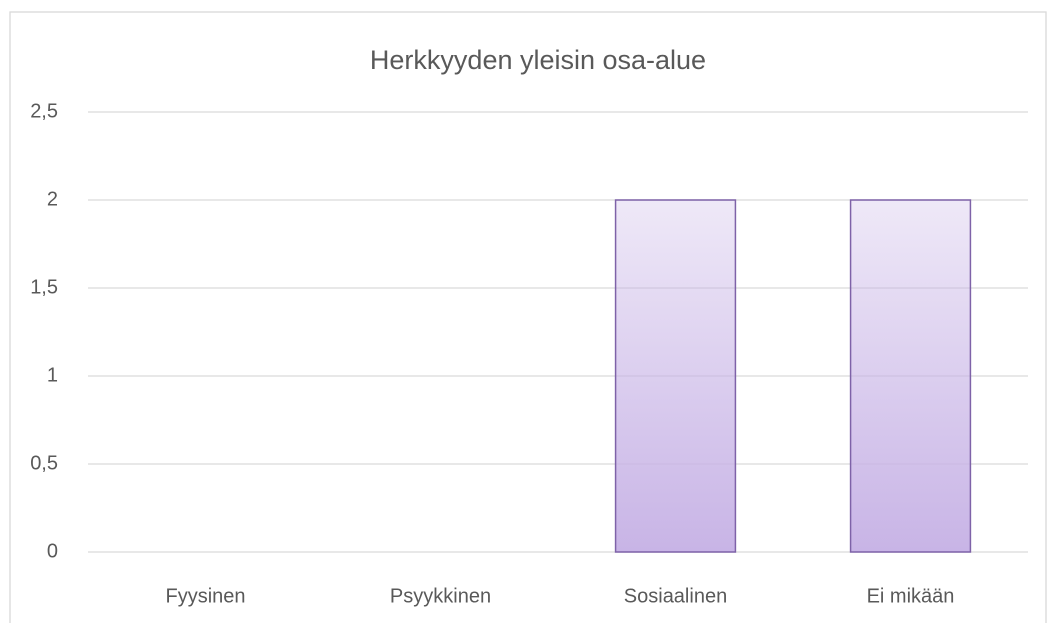  I want to click on x-tick-label: Fyysinen, so click(205, 596).